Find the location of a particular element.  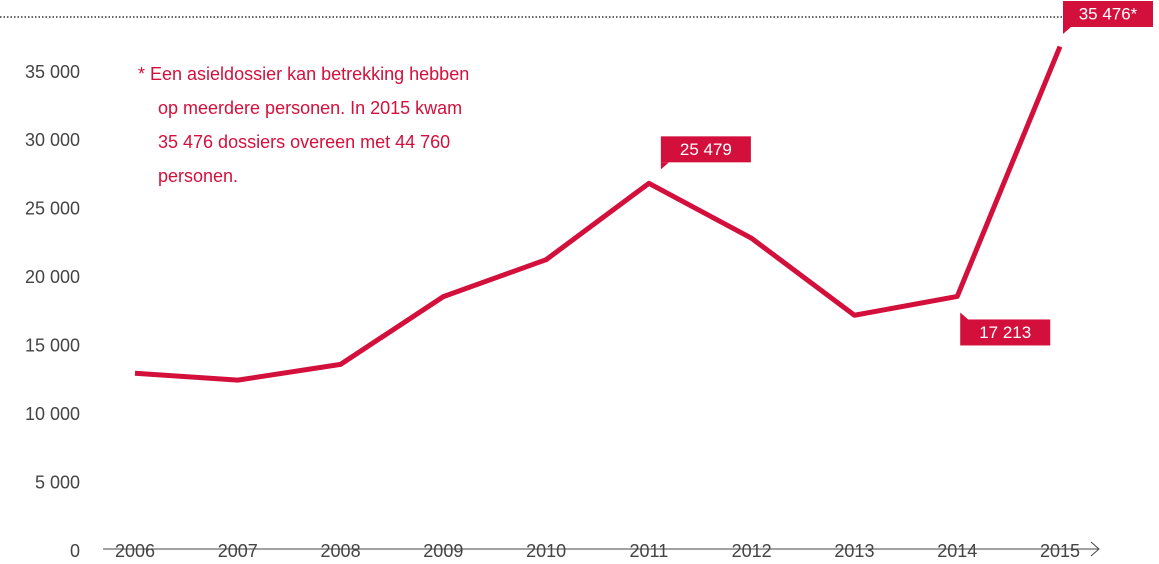

x-tick-label: 2007 is located at coordinates (238, 551).